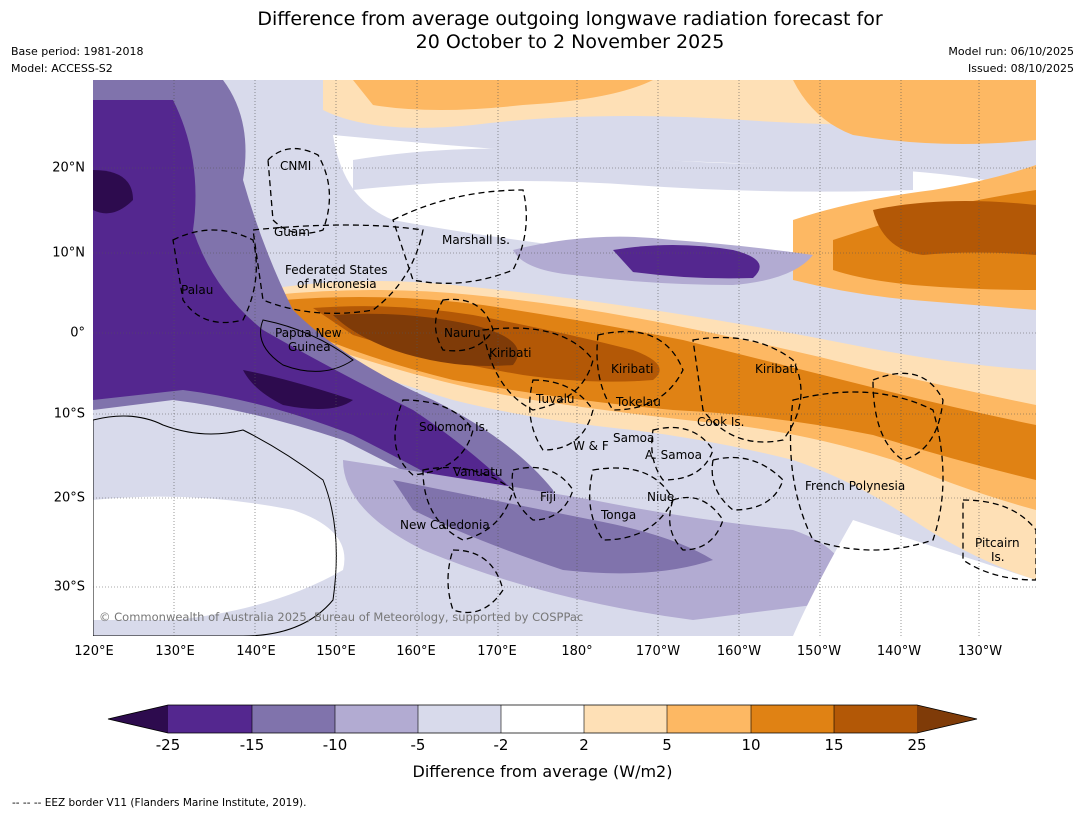 The height and width of the screenshot is (816, 1085). What do you see at coordinates (510, 353) in the screenshot?
I see `label-kiribati-west: Kiribati` at bounding box center [510, 353].